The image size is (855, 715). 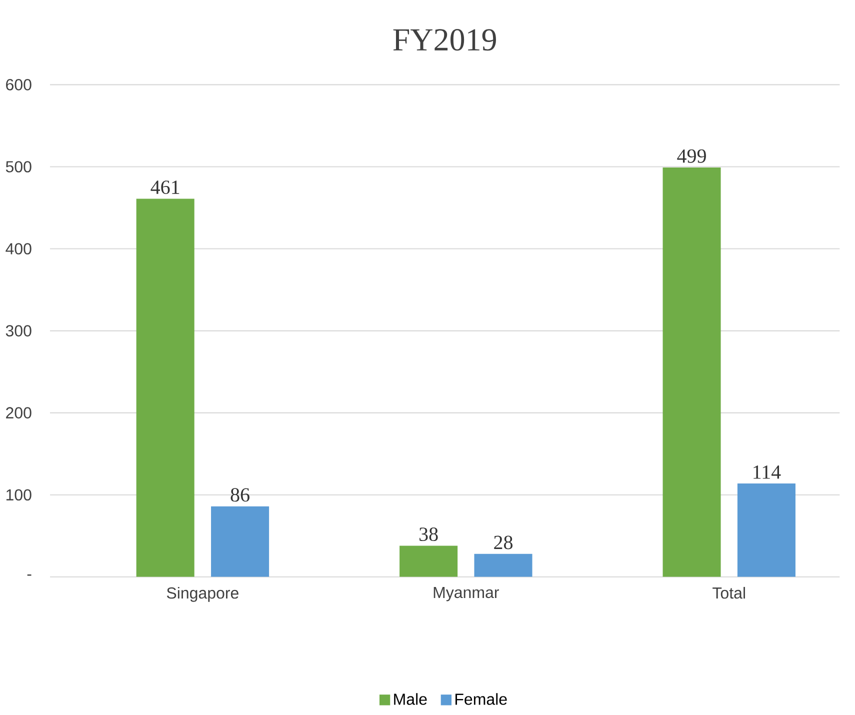 What do you see at coordinates (481, 699) in the screenshot?
I see `legend-label: Female` at bounding box center [481, 699].